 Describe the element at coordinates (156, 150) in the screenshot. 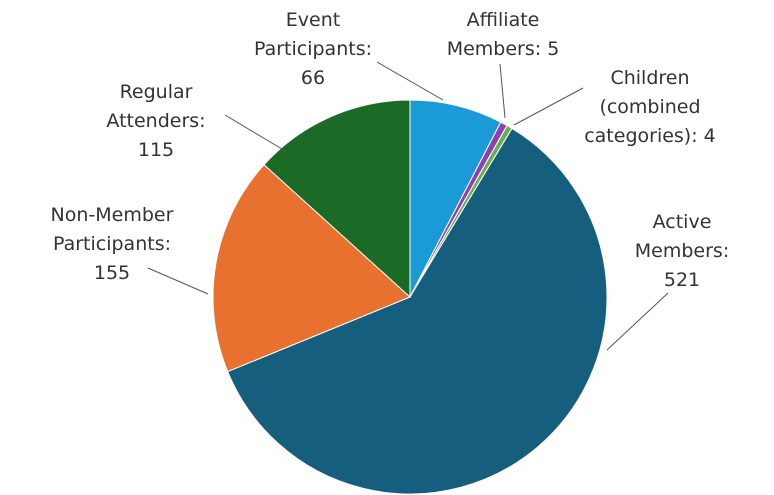

I see `value-label: 115` at that location.